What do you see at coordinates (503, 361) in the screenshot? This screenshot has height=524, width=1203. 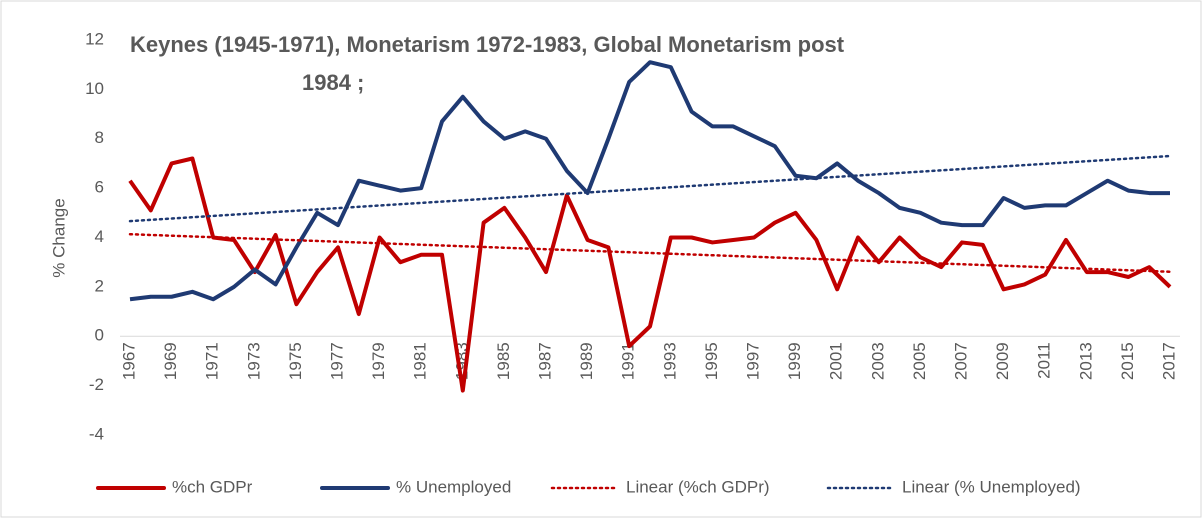 I see `x-tick-label: 1985` at bounding box center [503, 361].